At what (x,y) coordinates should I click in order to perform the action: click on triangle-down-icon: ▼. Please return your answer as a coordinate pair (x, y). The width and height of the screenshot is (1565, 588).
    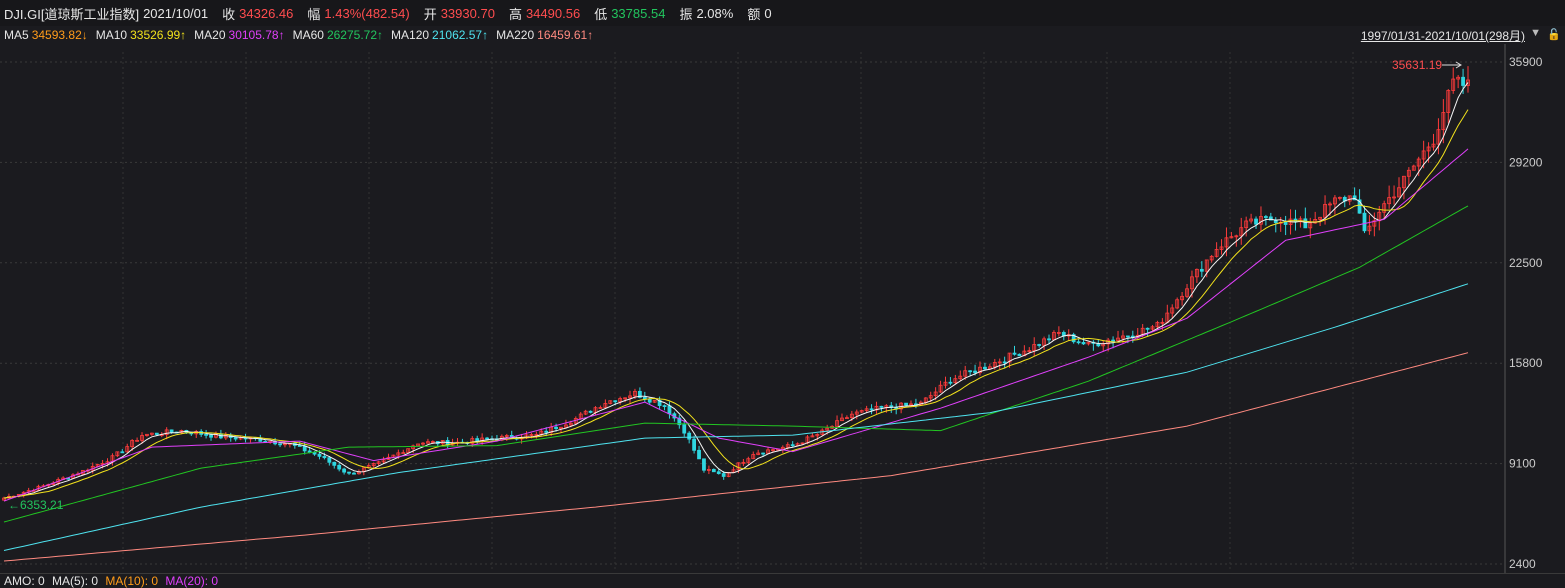
    Looking at the image, I should click on (1535, 33).